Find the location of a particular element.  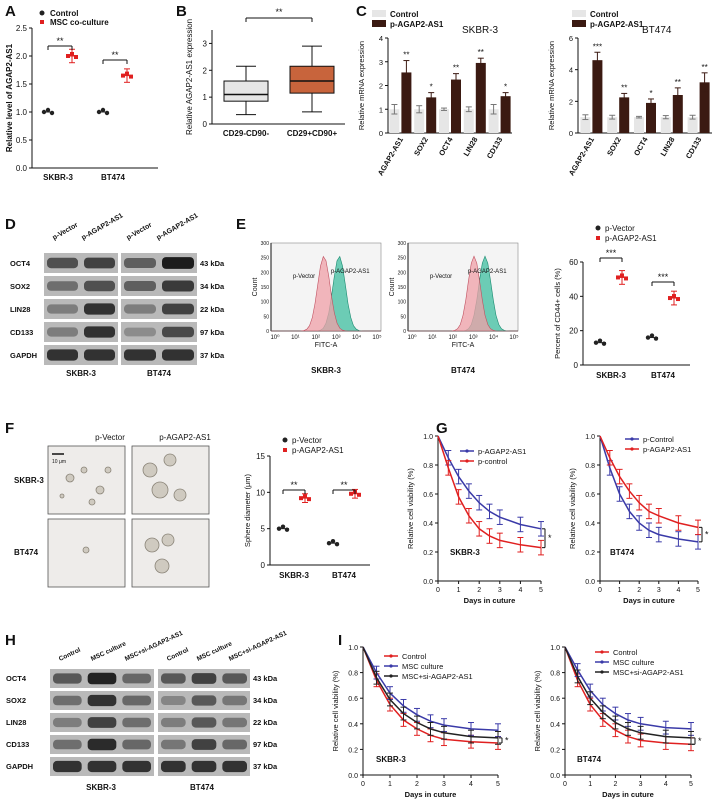

y-tick-label: 300 is located at coordinates (265, 244).